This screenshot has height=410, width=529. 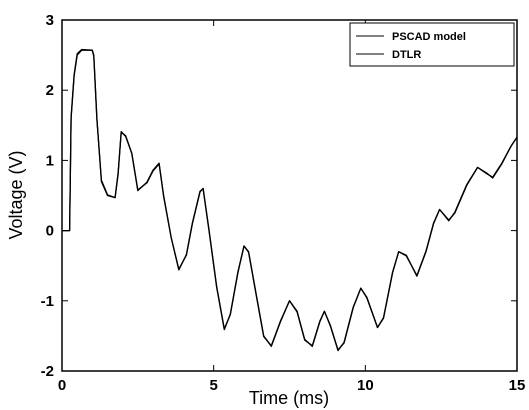 What do you see at coordinates (50, 231) in the screenshot?
I see `y-tick-label: 0` at bounding box center [50, 231].